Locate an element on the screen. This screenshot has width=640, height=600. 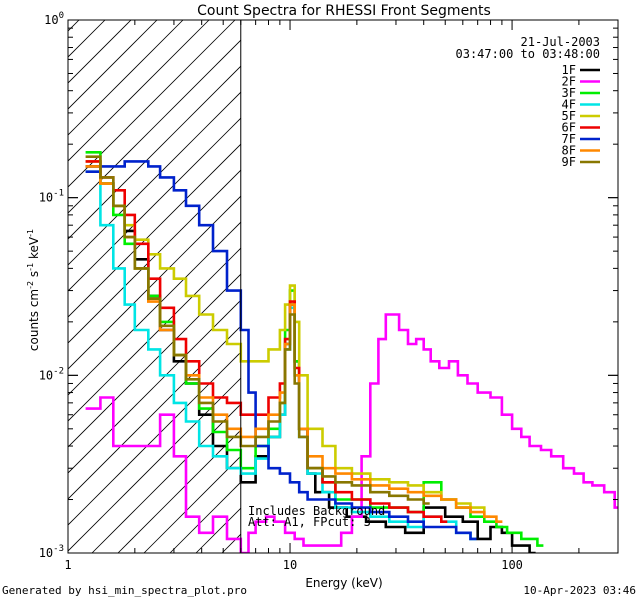
y-tick-label: 10⁰ is located at coordinates (54, 19).